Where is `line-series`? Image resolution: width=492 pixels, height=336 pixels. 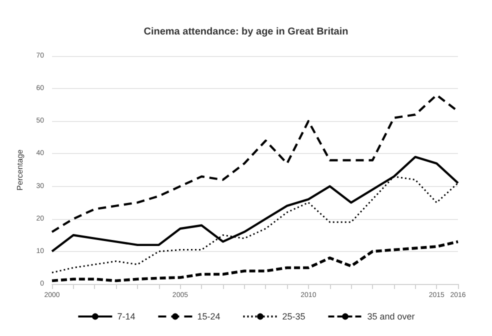 line-series is located at coordinates (255, 261).